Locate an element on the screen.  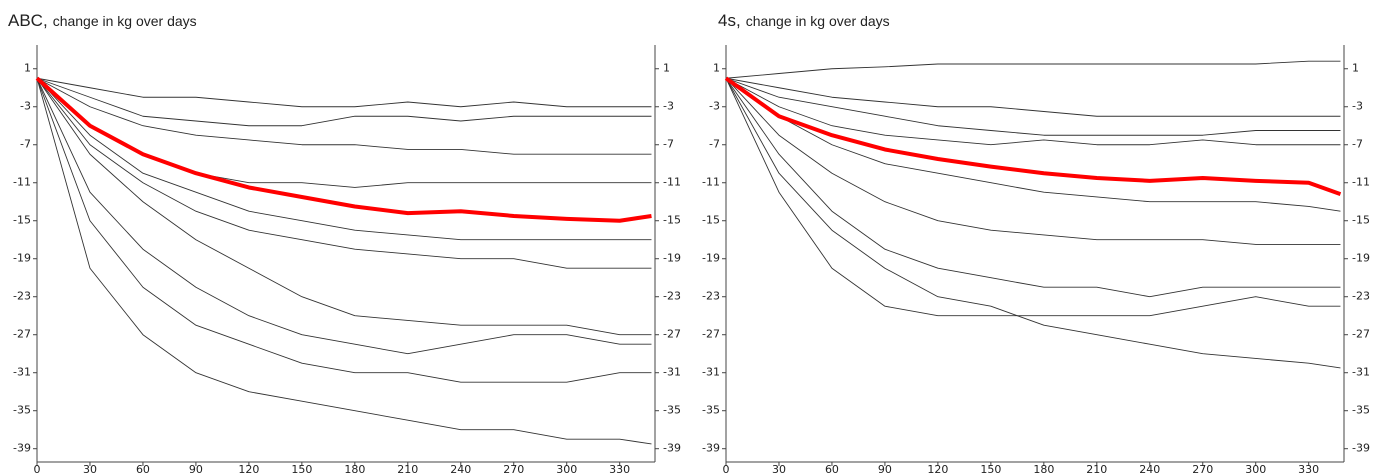
chart-title: 4s, change in kg over days is located at coordinates (804, 20).